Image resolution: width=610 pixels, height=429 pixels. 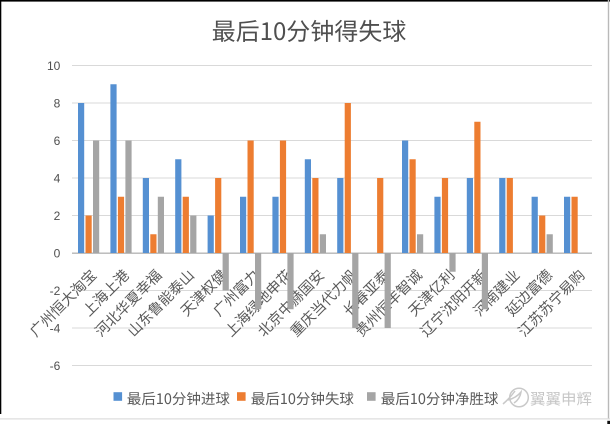 I want to click on svg-text: 4, so click(x=57, y=178).